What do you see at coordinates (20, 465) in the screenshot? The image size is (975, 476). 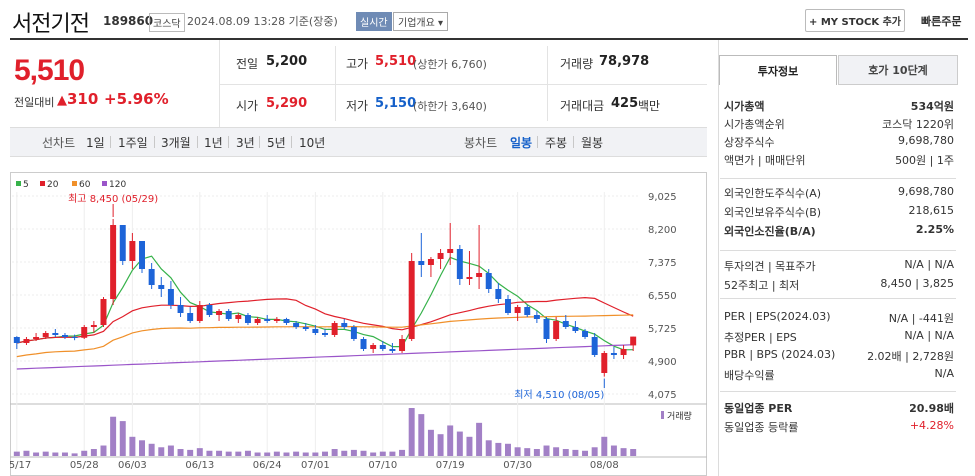 I see `x-tick-label: 05/17` at bounding box center [20, 465].